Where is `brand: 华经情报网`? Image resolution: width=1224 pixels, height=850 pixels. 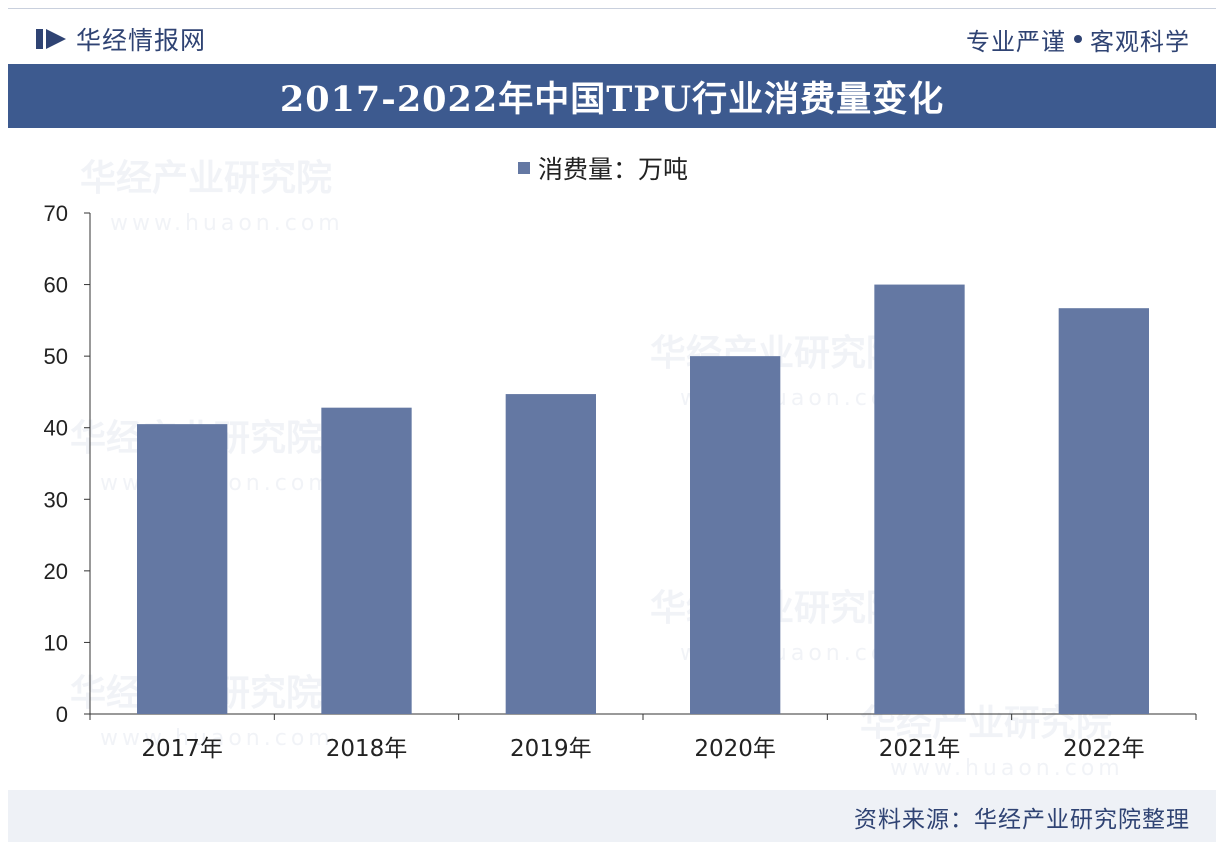 brand: 华经情报网 is located at coordinates (121, 39).